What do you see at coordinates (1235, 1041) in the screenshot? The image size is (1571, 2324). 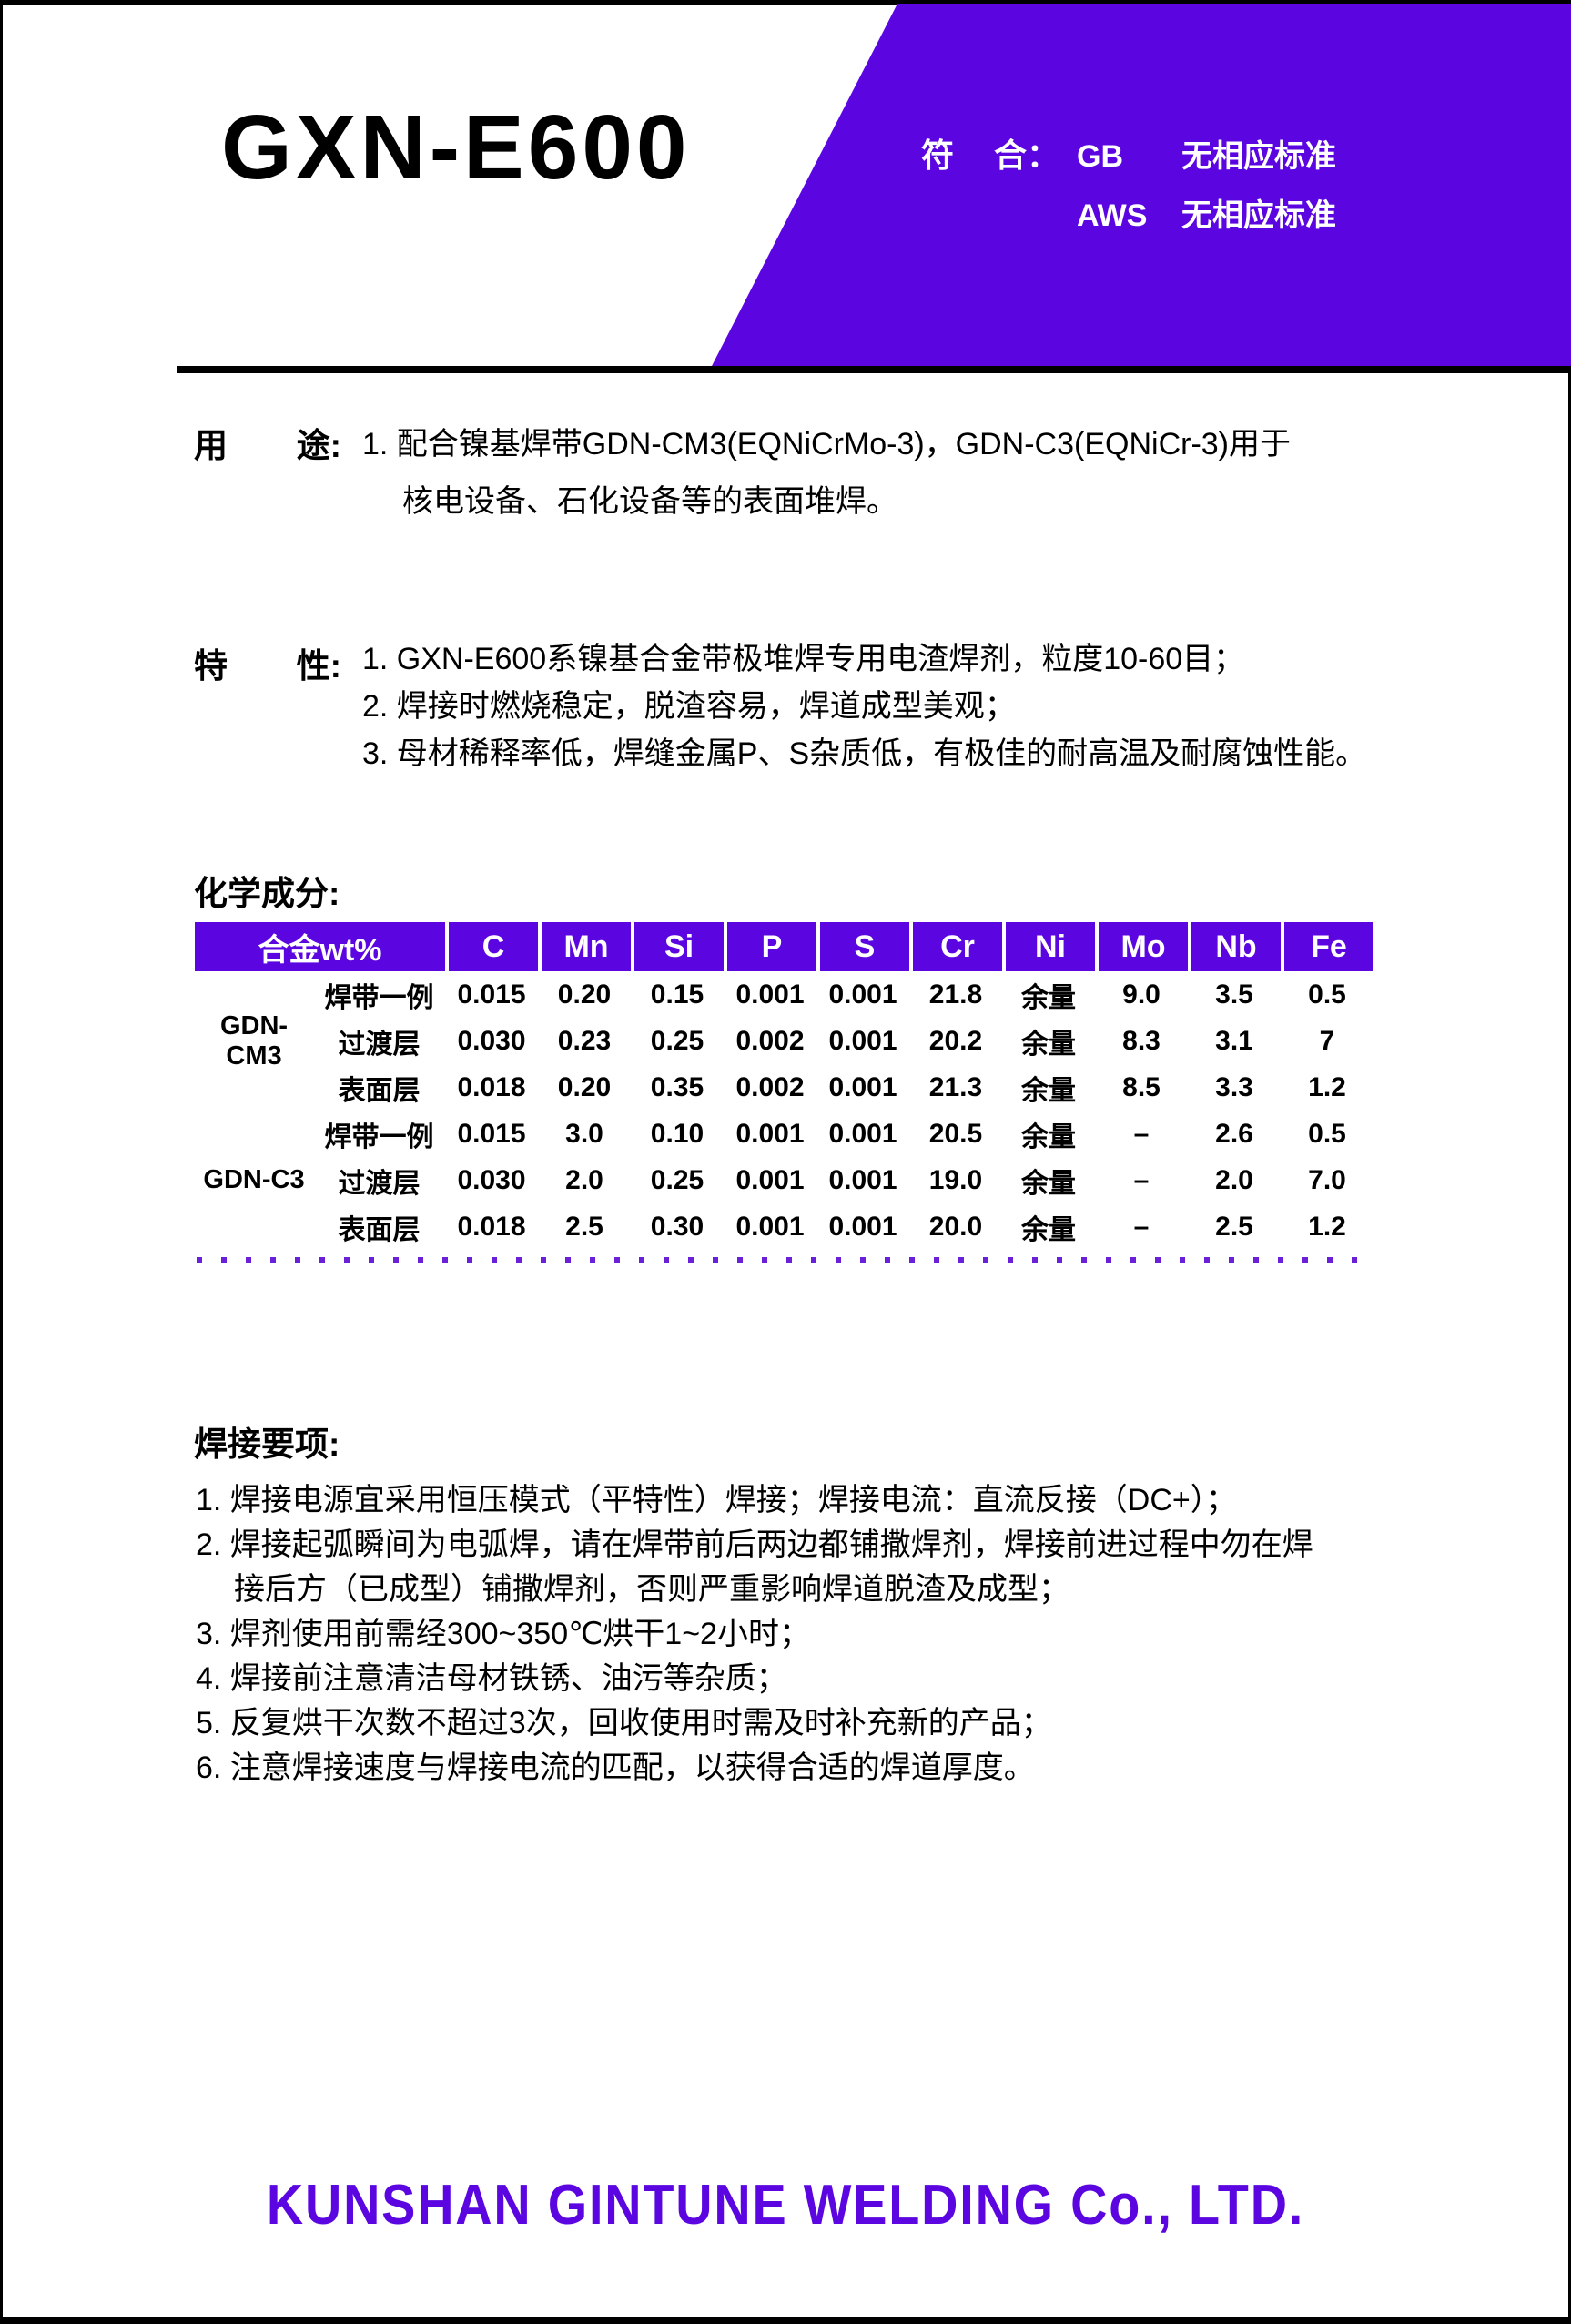 I see `value-cell: 3.1` at bounding box center [1235, 1041].